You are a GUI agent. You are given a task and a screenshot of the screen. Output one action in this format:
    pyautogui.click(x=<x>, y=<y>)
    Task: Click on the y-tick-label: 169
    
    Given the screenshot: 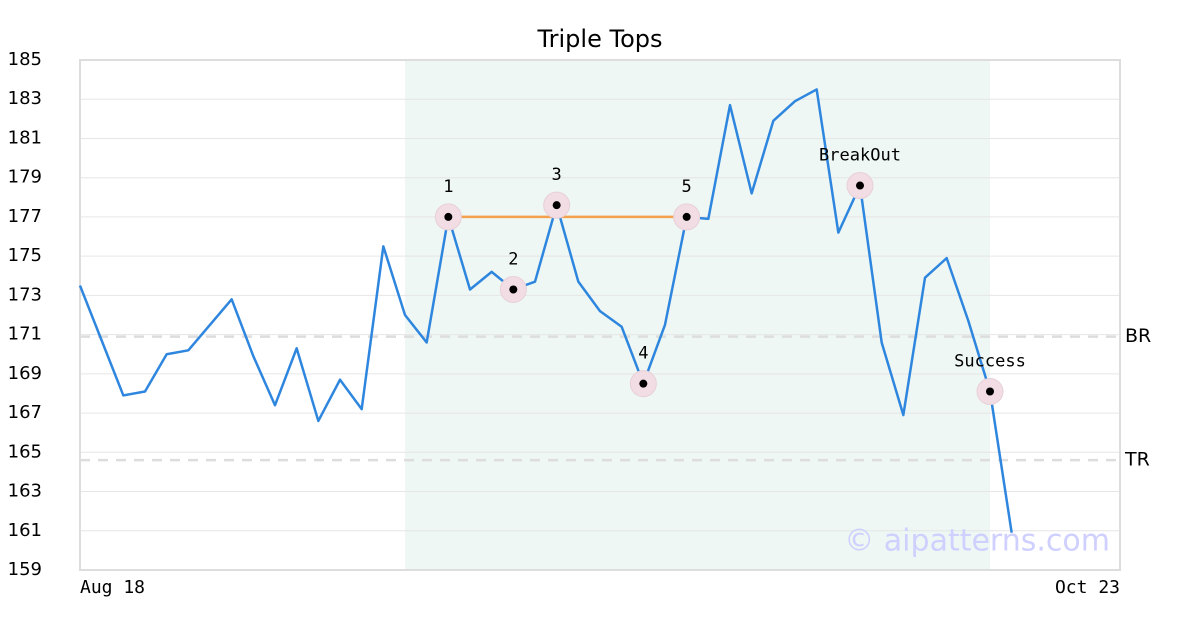 What is the action you would take?
    pyautogui.click(x=25, y=373)
    